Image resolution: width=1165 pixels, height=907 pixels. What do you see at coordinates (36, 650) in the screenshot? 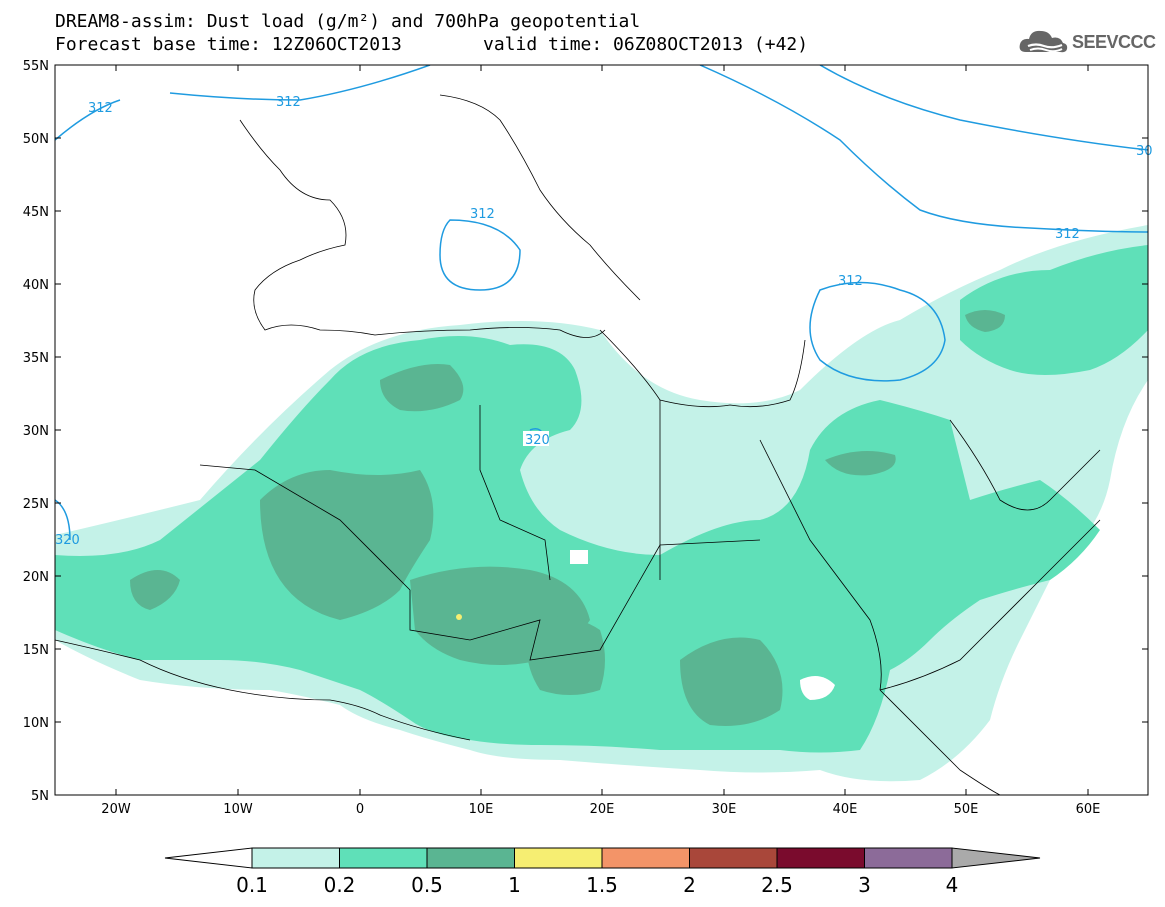
I see `lat-tick-label: 15N` at bounding box center [36, 650].